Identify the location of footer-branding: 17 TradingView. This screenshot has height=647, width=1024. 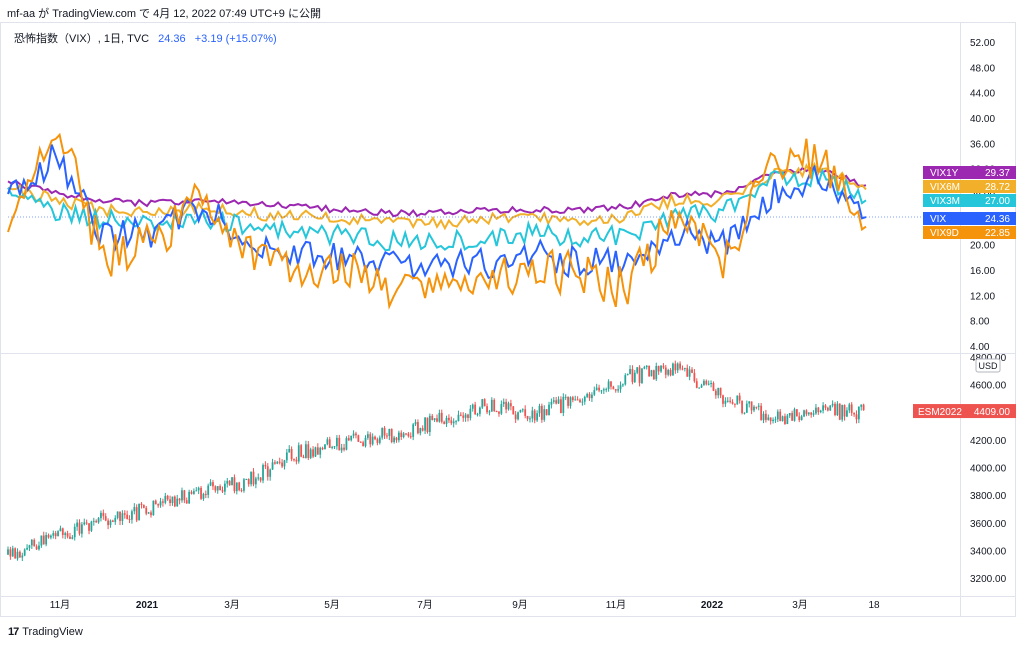
(45, 632).